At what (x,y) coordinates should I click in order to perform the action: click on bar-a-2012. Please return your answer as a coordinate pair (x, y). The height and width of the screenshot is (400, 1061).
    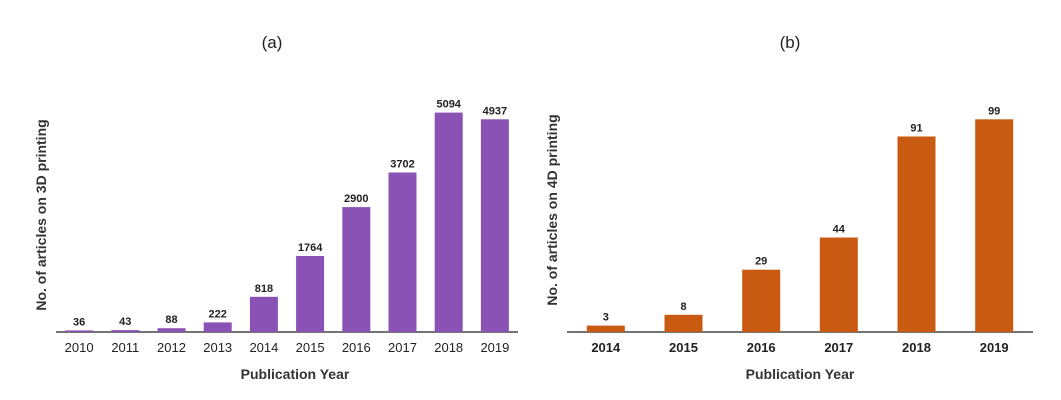
    Looking at the image, I should click on (171, 330).